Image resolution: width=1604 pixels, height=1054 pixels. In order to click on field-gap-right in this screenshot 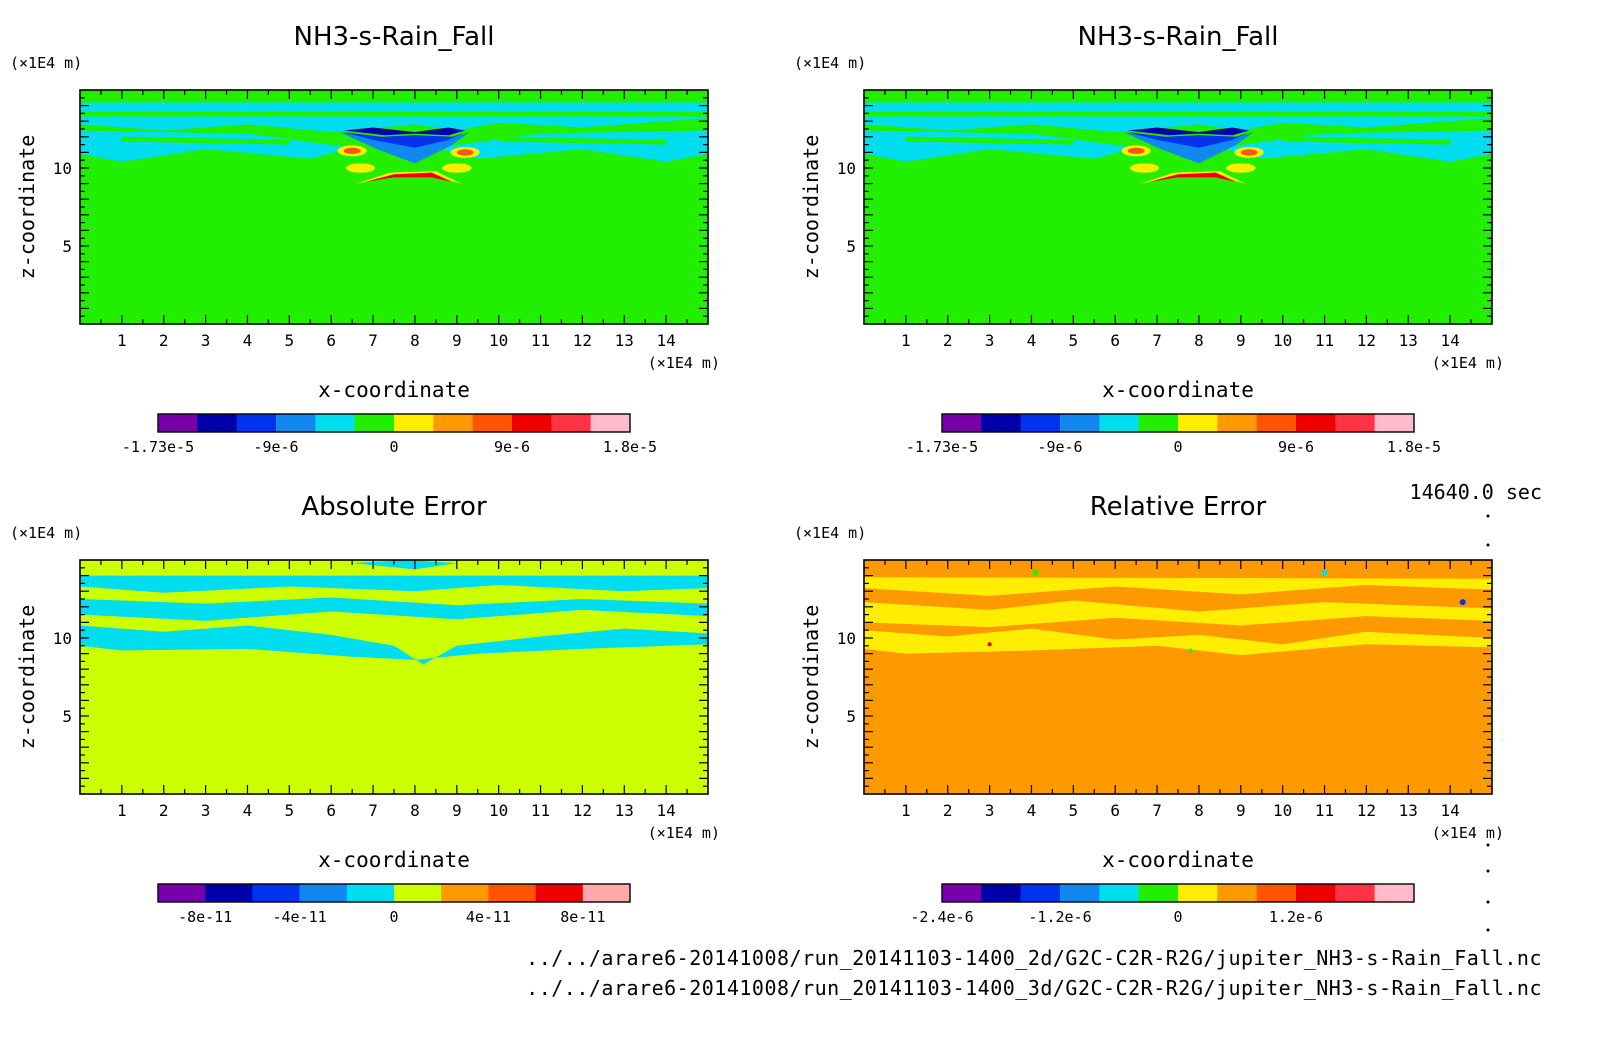, I will do `click(582, 140)`.